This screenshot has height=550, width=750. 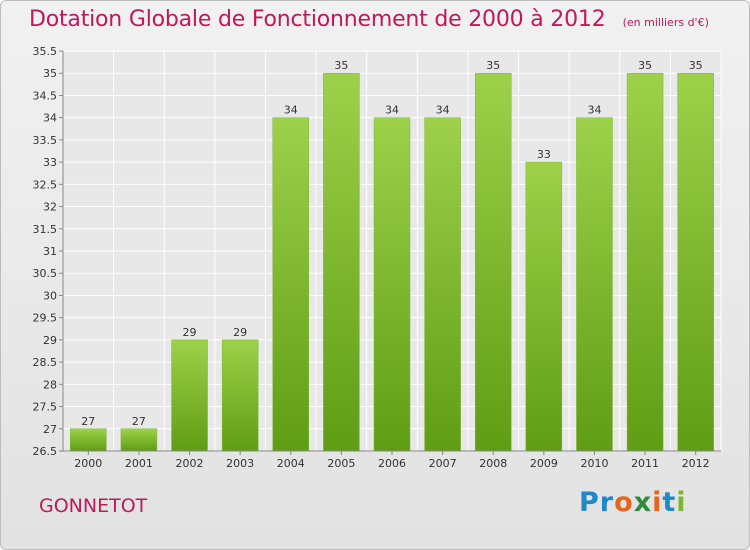 I want to click on x-tick-label: 2003, so click(x=240, y=463).